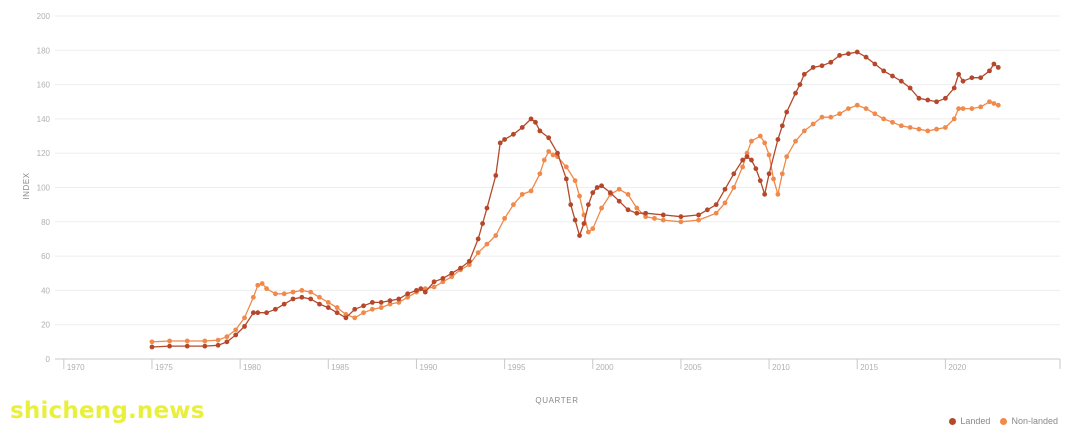 The image size is (1080, 434). Describe the element at coordinates (252, 367) in the screenshot. I see `x-tick-label-1980: 1980` at that location.